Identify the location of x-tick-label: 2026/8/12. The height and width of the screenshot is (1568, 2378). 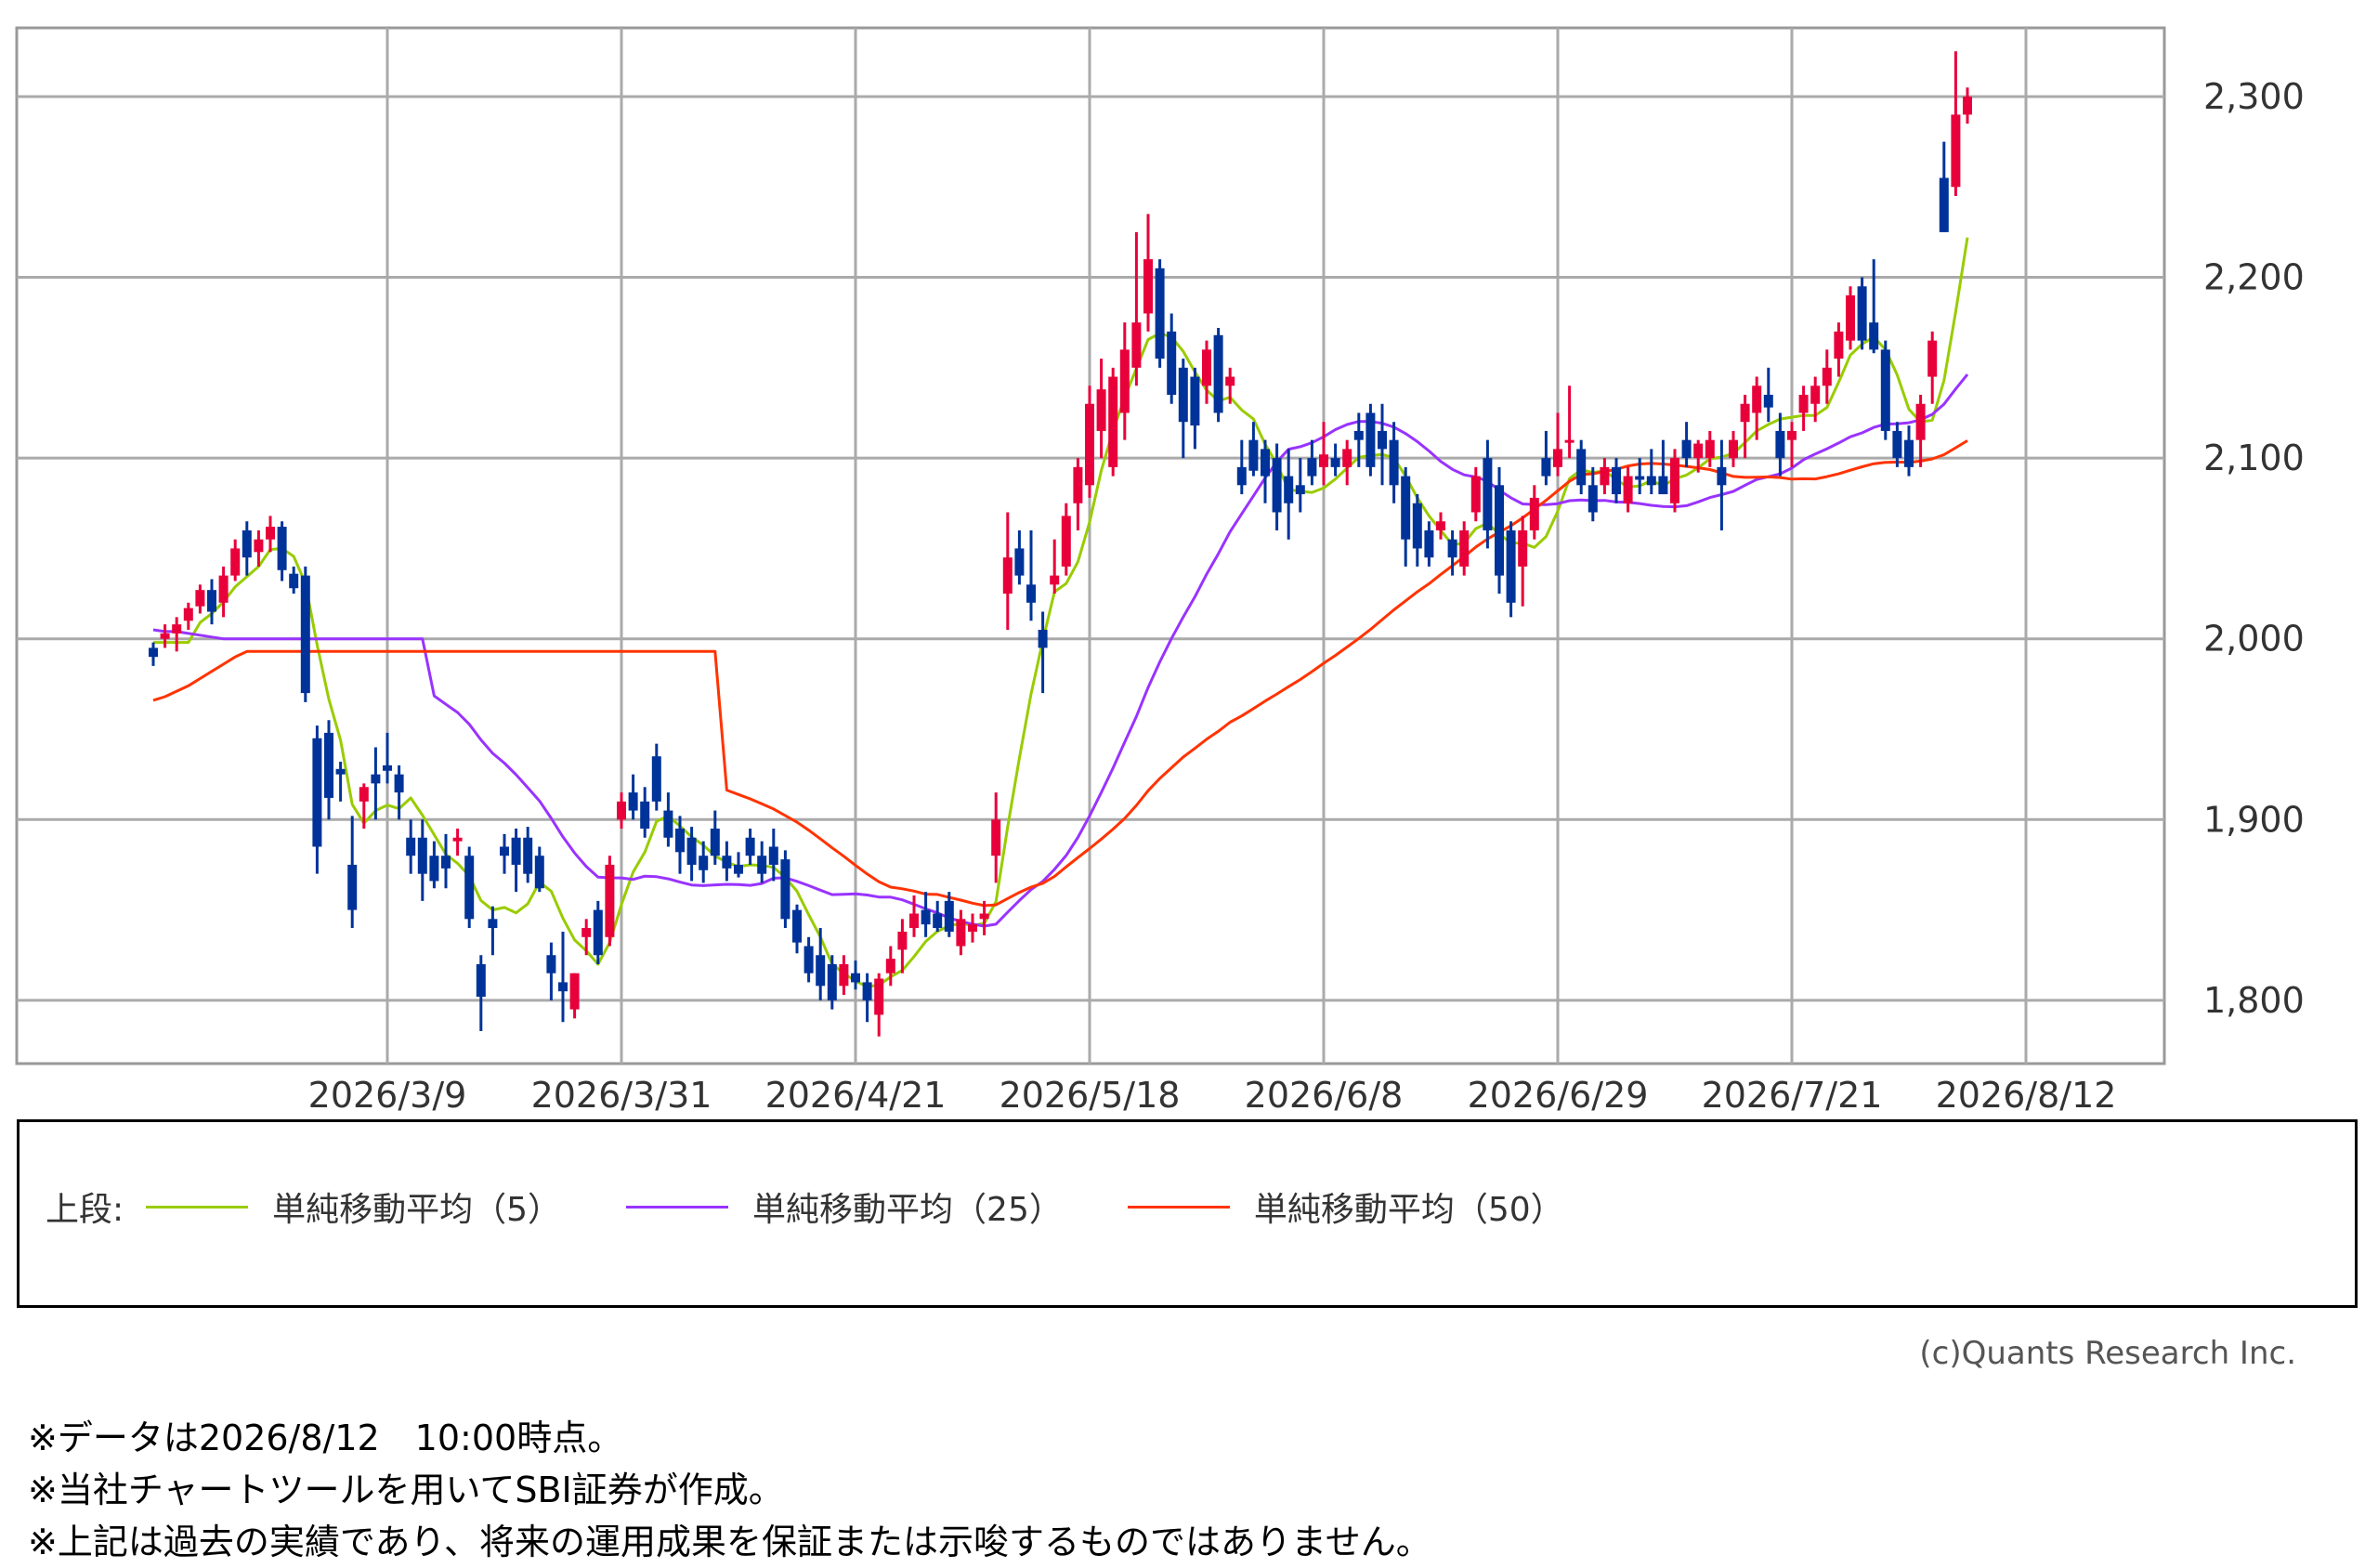
(2027, 1095).